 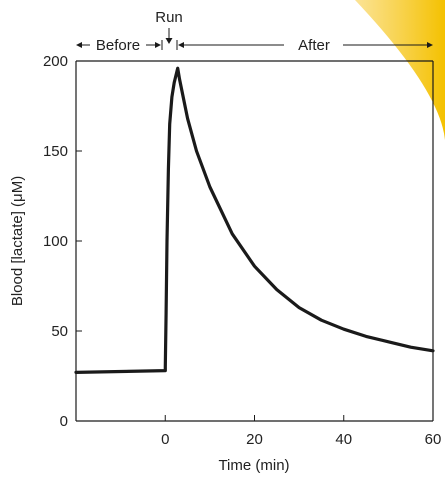 I want to click on phase-label-after: After, so click(x=314, y=45).